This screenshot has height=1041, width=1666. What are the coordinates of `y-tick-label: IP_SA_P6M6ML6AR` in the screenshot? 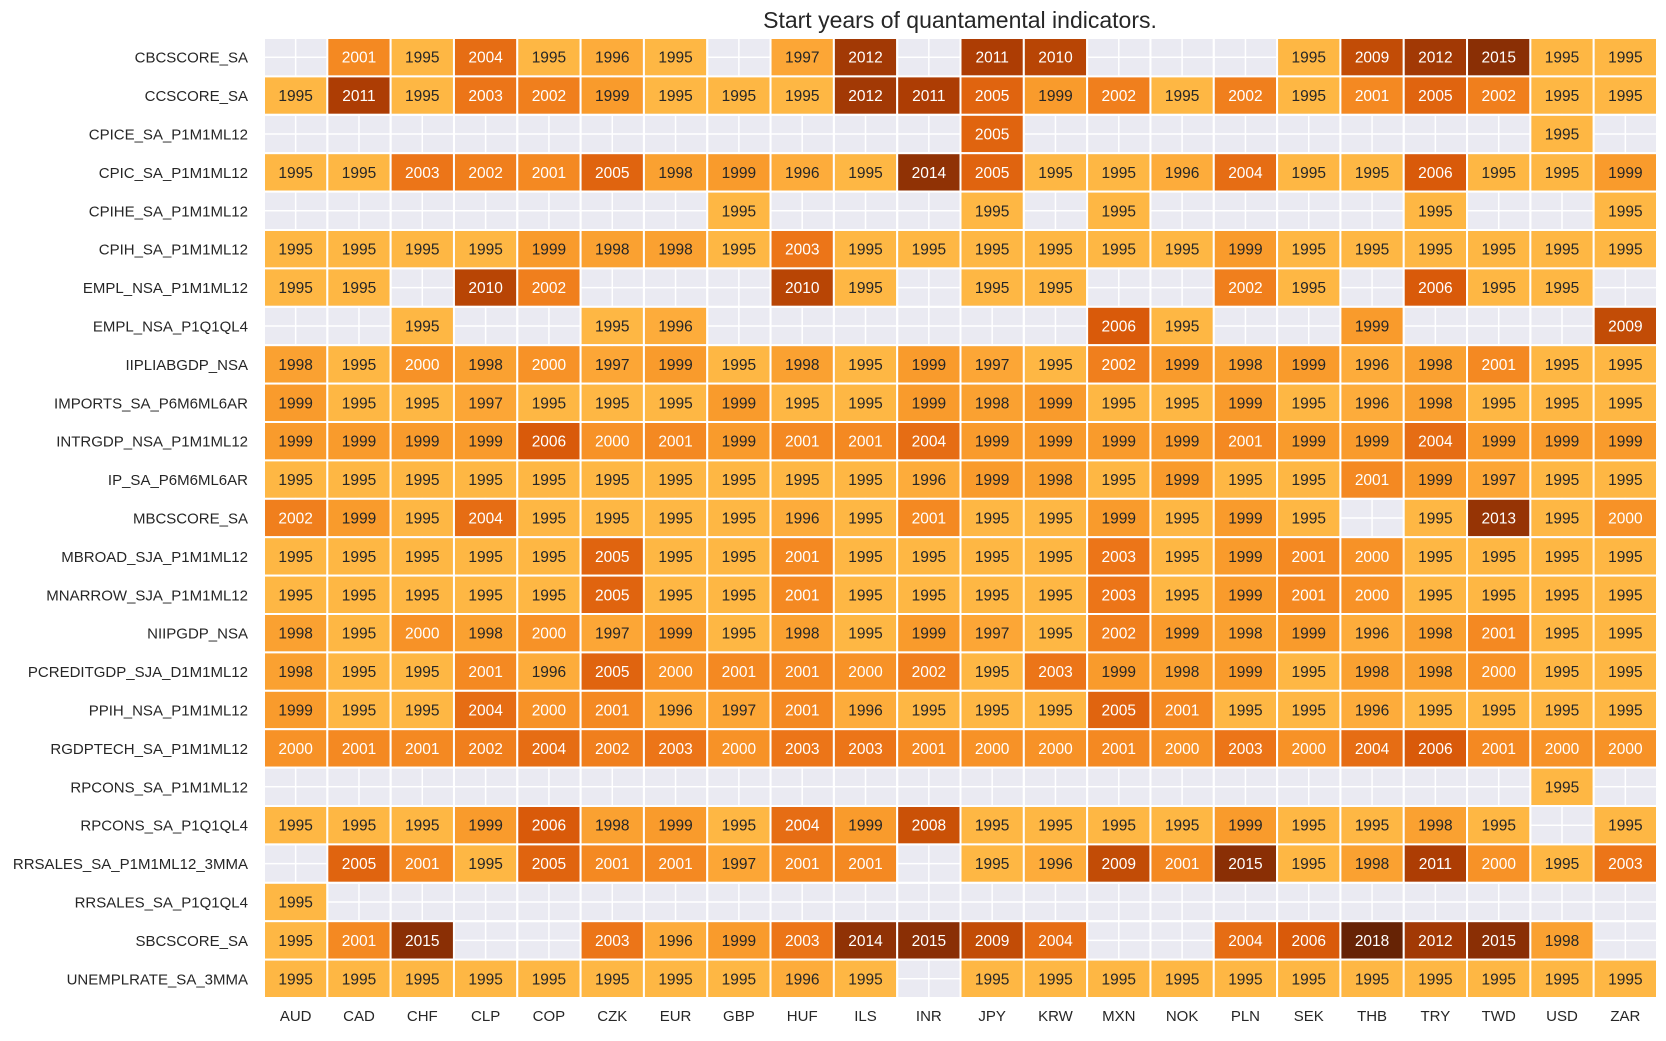 It's located at (178, 480).